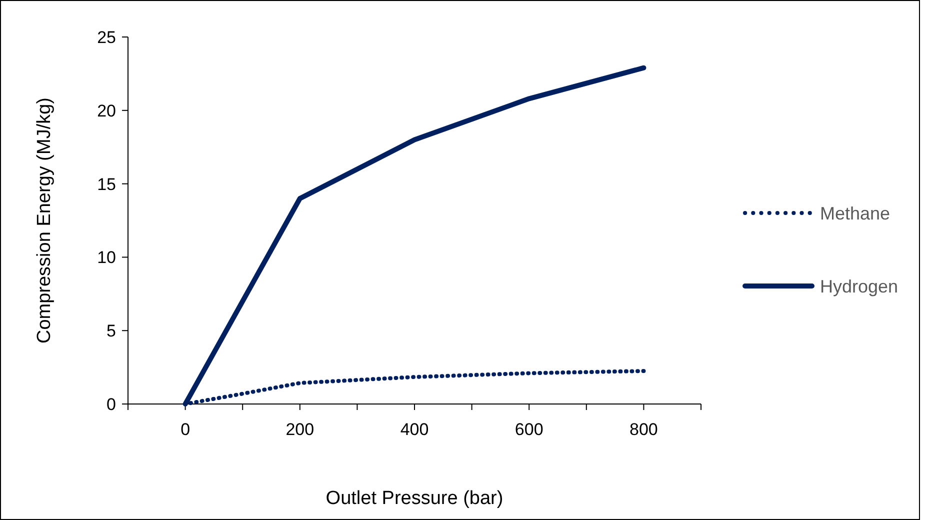 This screenshot has width=931, height=520. I want to click on y-tick-label: 5, so click(111, 331).